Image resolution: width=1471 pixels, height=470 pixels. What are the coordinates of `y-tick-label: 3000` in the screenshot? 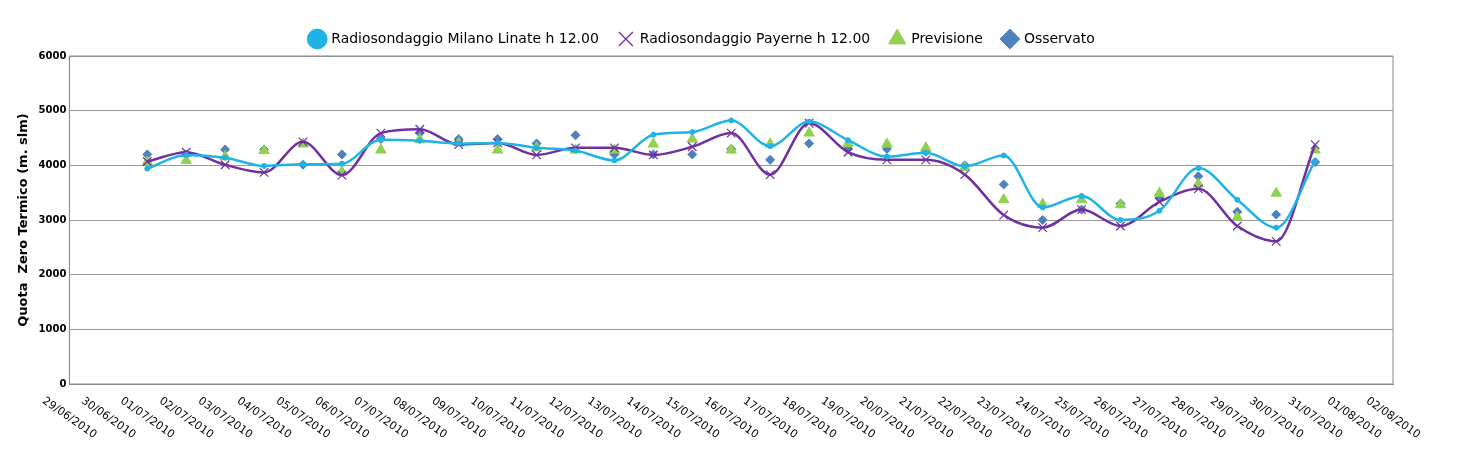 It's located at (52, 219).